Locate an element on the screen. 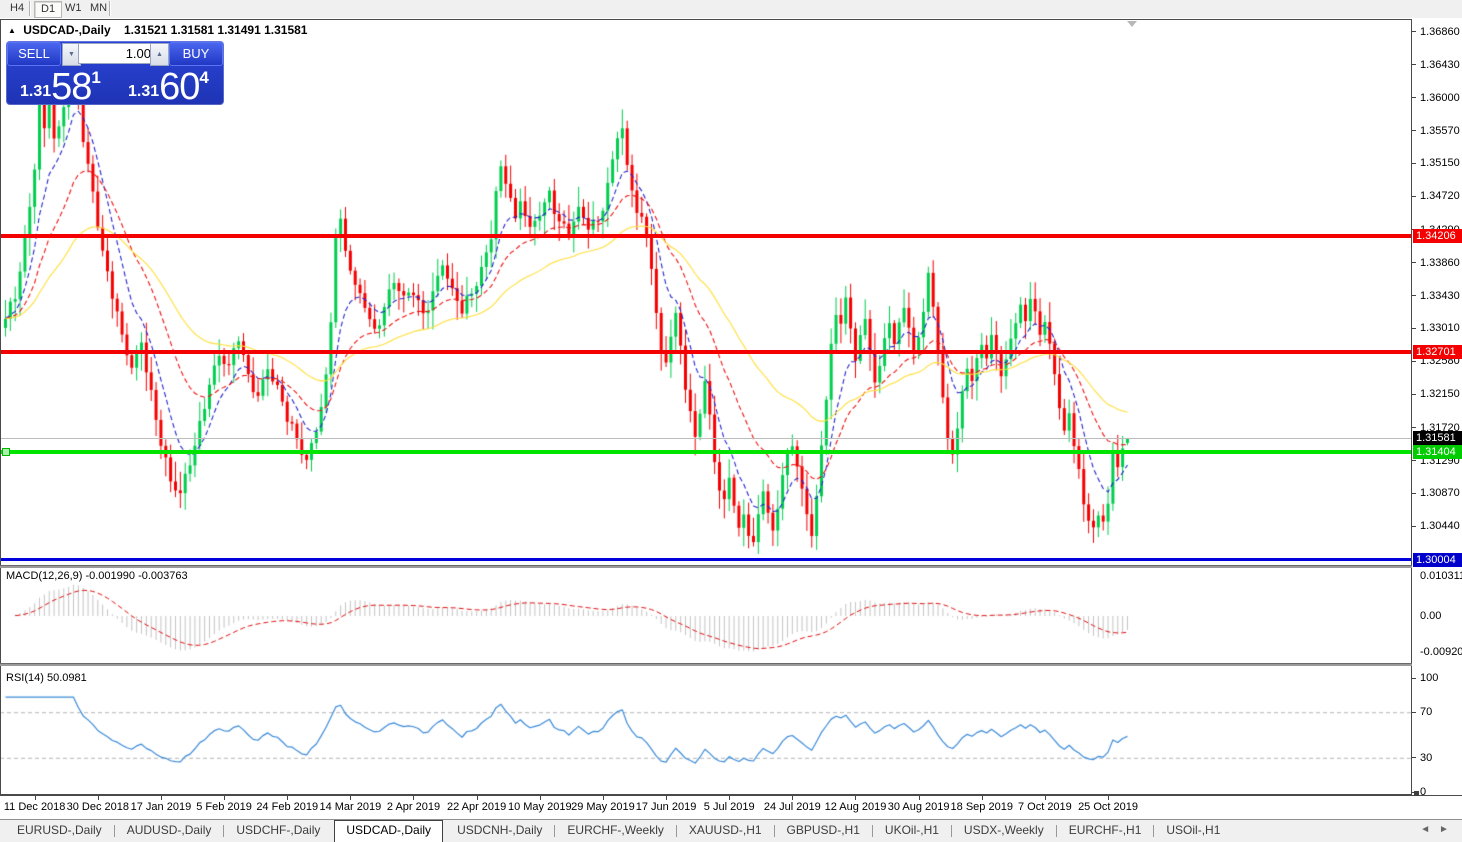 This screenshot has height=842, width=1462. price-axis-label: 1.33860 is located at coordinates (1440, 262).